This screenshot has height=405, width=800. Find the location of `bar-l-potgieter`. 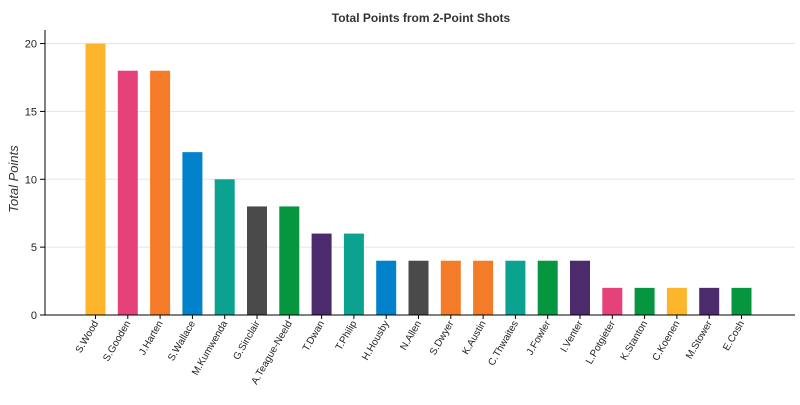

bar-l-potgieter is located at coordinates (612, 301).